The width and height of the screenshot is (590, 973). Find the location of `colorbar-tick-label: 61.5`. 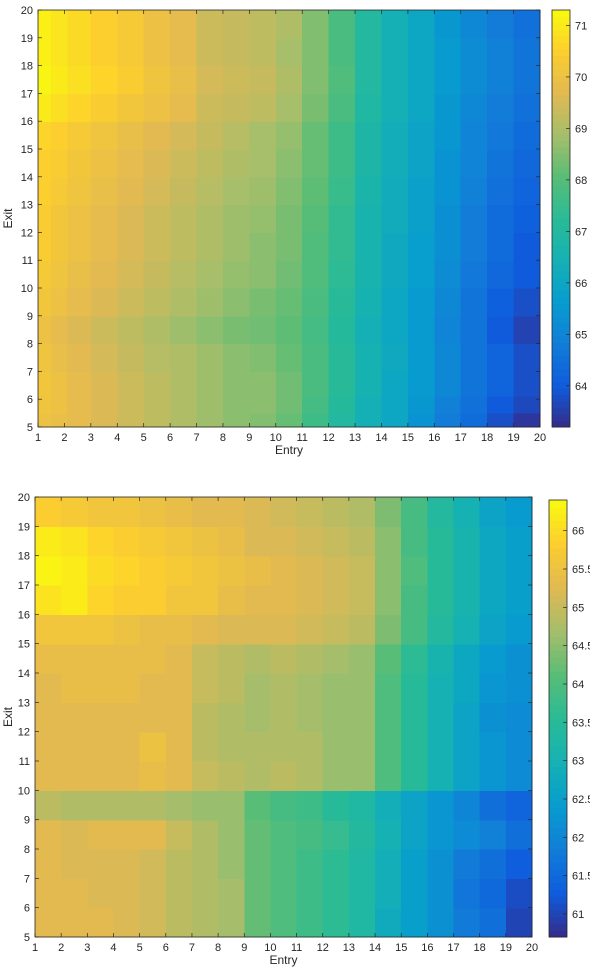

colorbar-tick-label: 61.5 is located at coordinates (581, 877).